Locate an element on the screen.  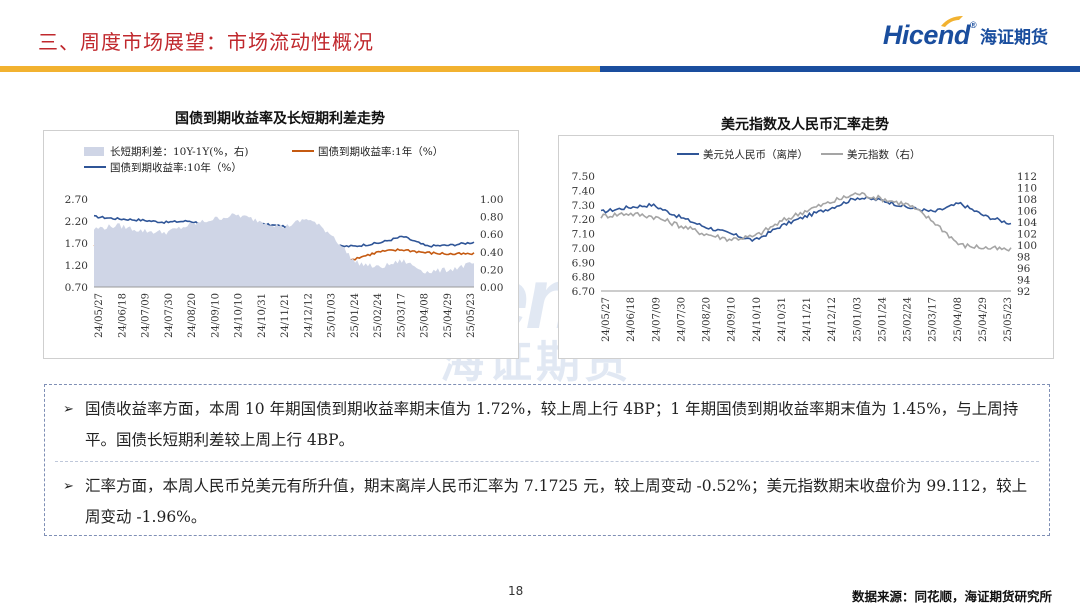
right-tick-label: 0.20 is located at coordinates (491, 270).